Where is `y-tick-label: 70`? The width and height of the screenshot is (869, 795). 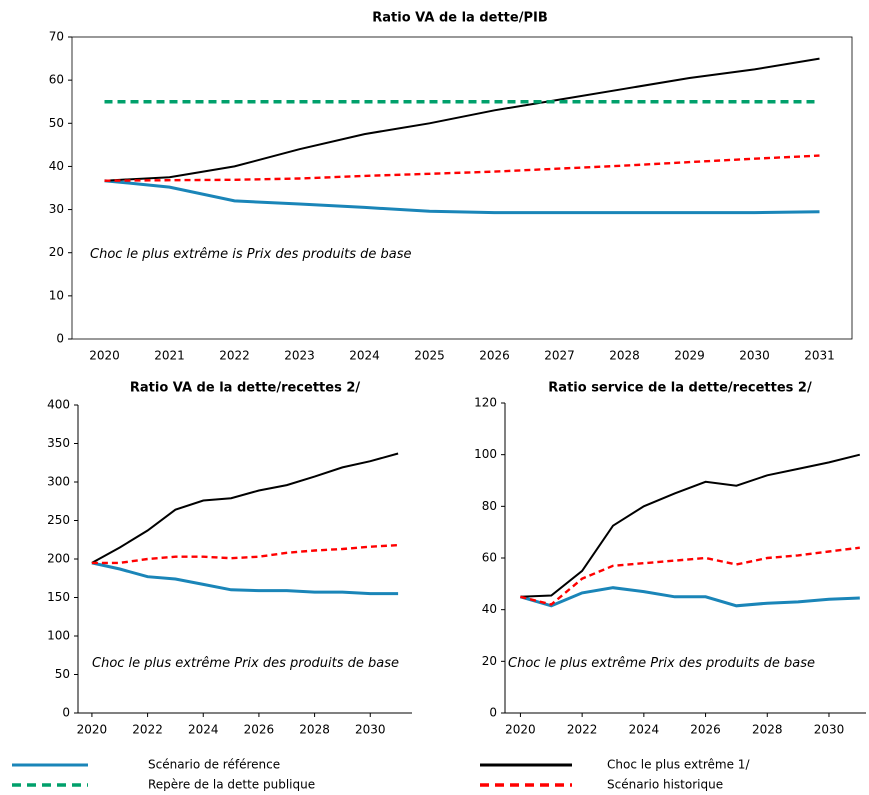 y-tick-label: 70 is located at coordinates (56, 37).